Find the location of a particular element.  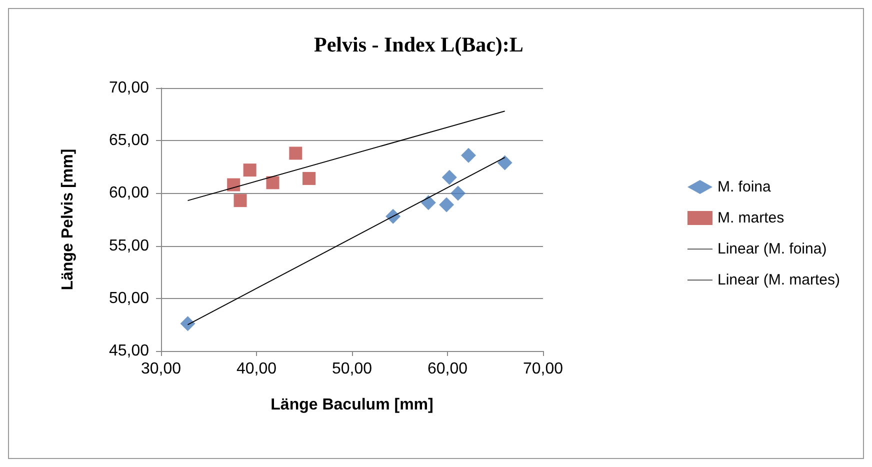

legend-label: Linear (M. martes) is located at coordinates (778, 280).